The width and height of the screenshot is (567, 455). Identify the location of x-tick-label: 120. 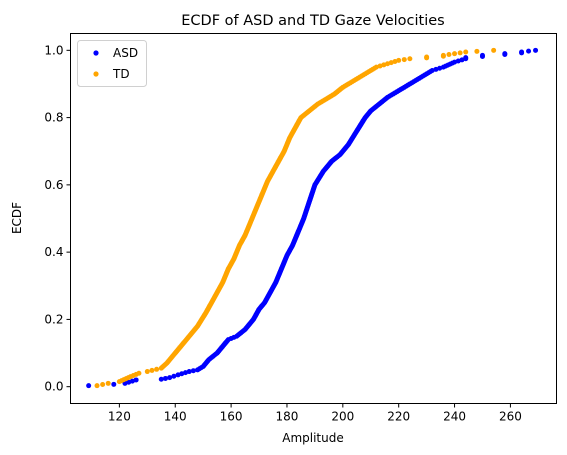
(119, 417).